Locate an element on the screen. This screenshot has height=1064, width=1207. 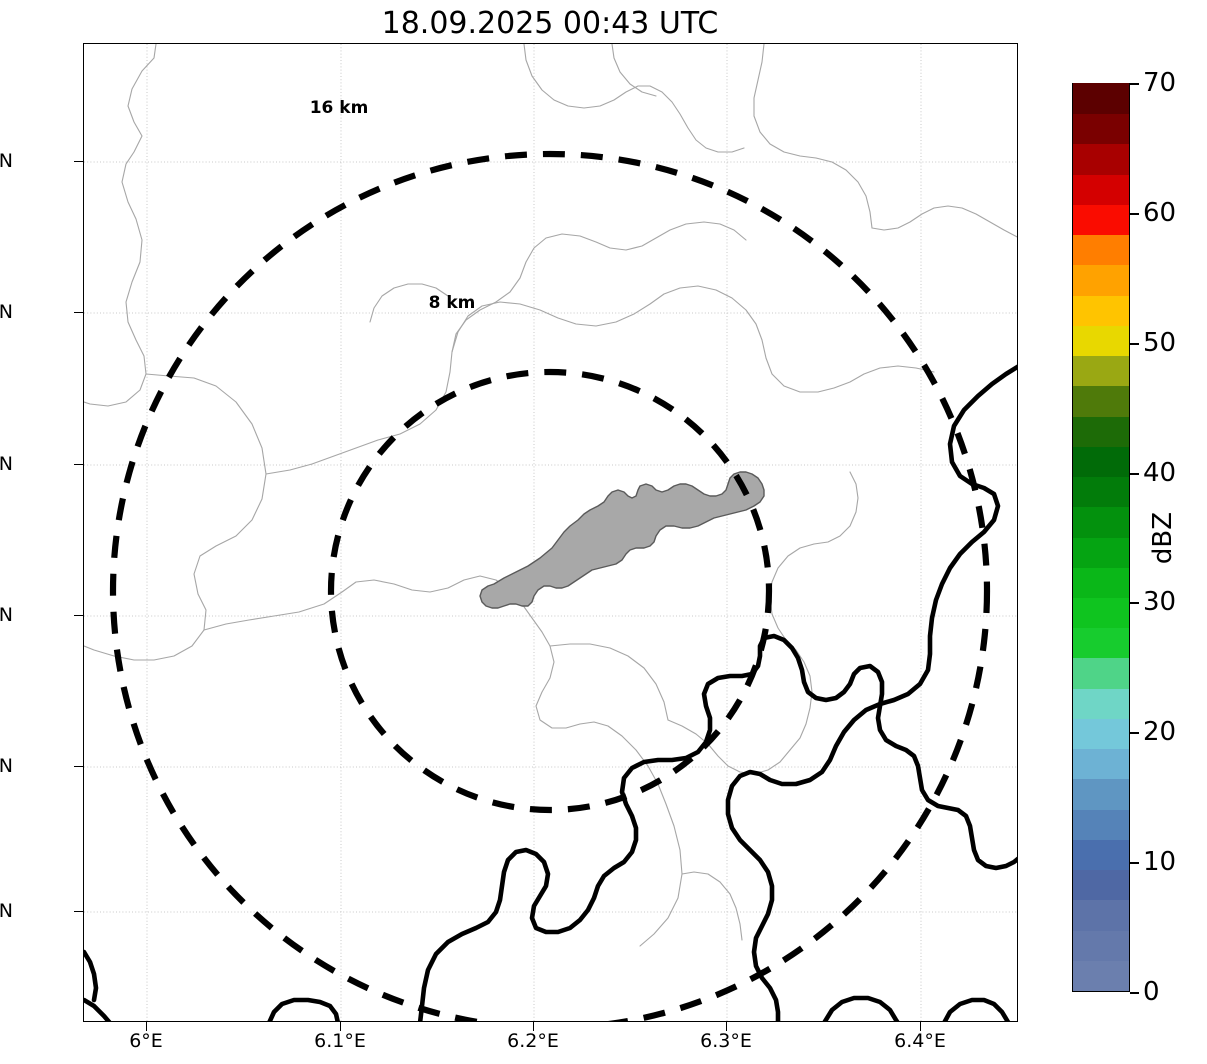
y-tick-label: 49.65°N is located at coordinates (6, 464).